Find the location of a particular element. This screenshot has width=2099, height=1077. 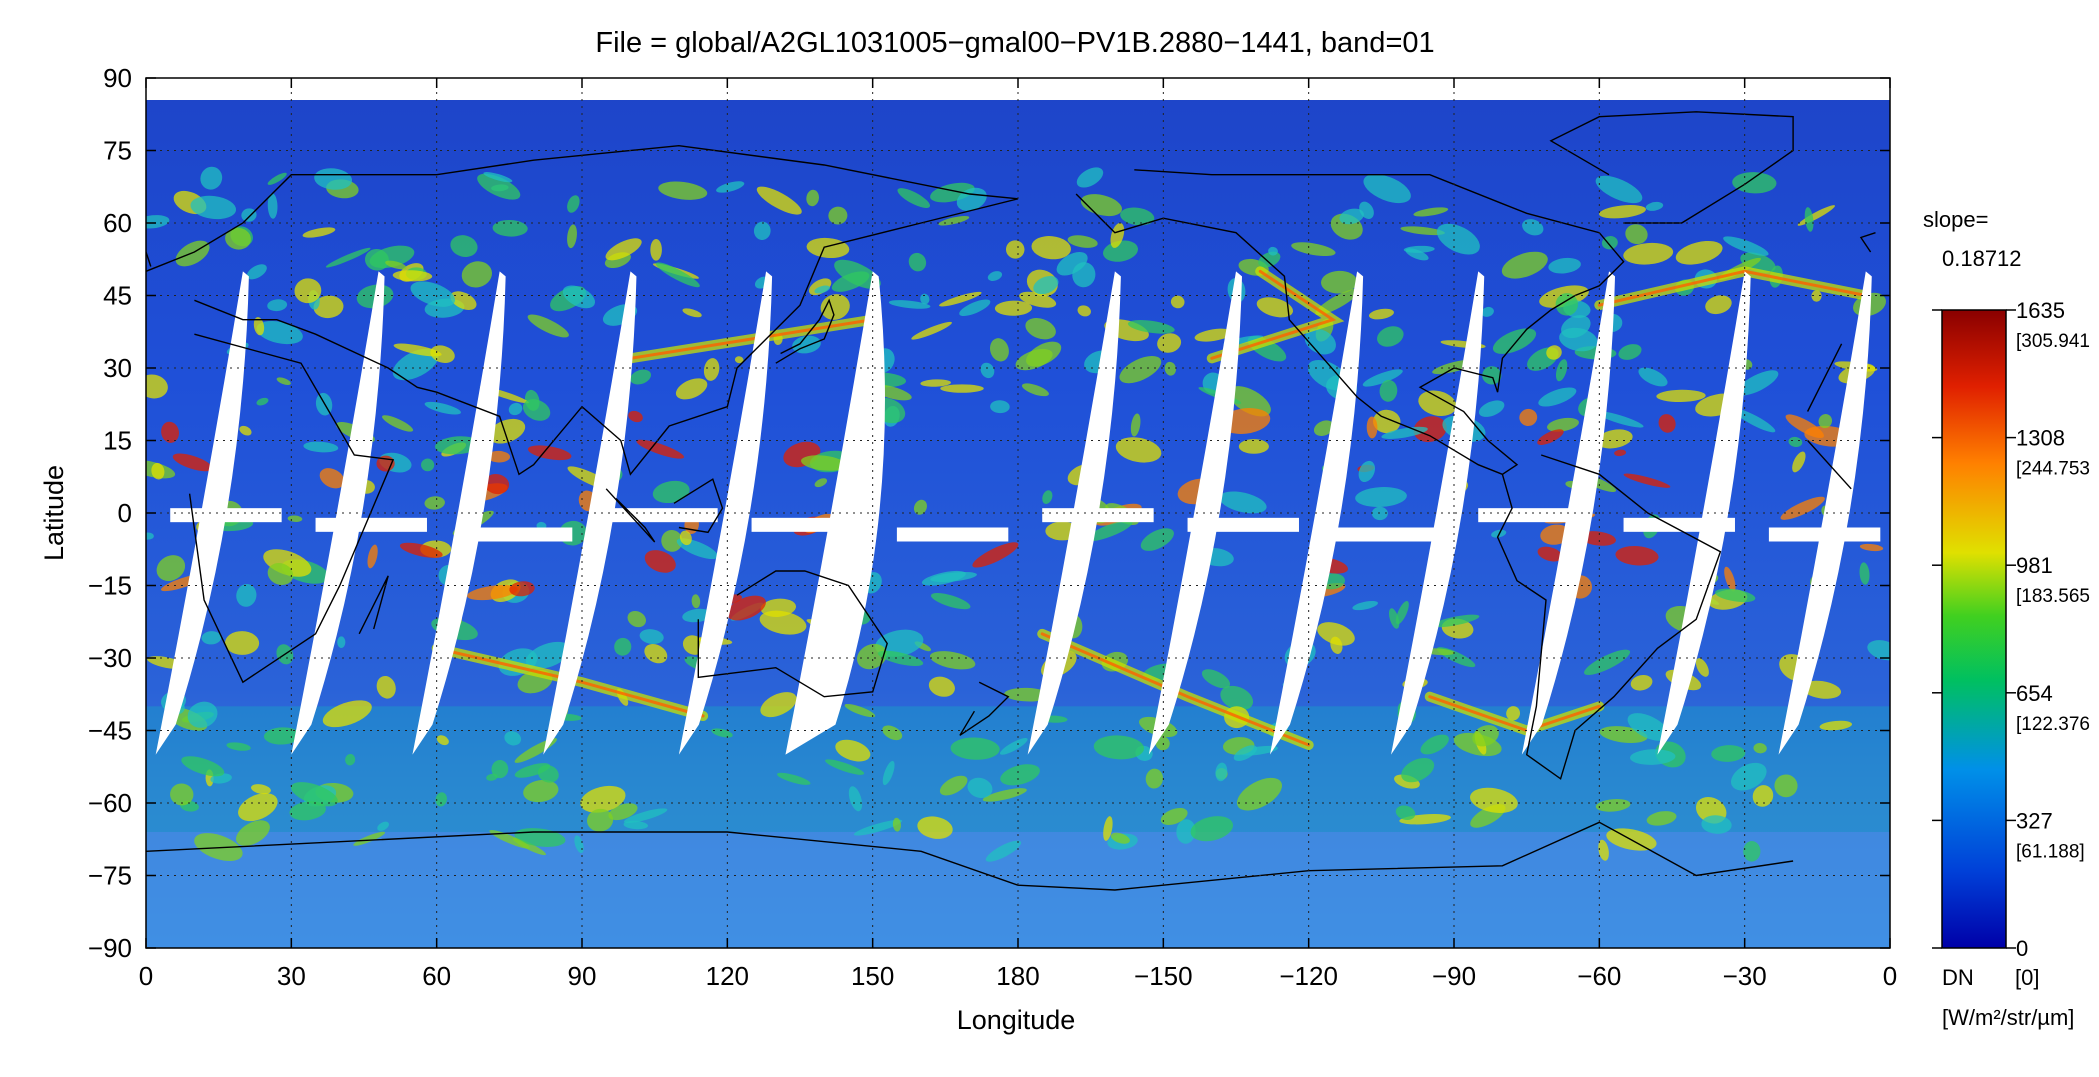

frontal-band-core is located at coordinates (1273, 314).